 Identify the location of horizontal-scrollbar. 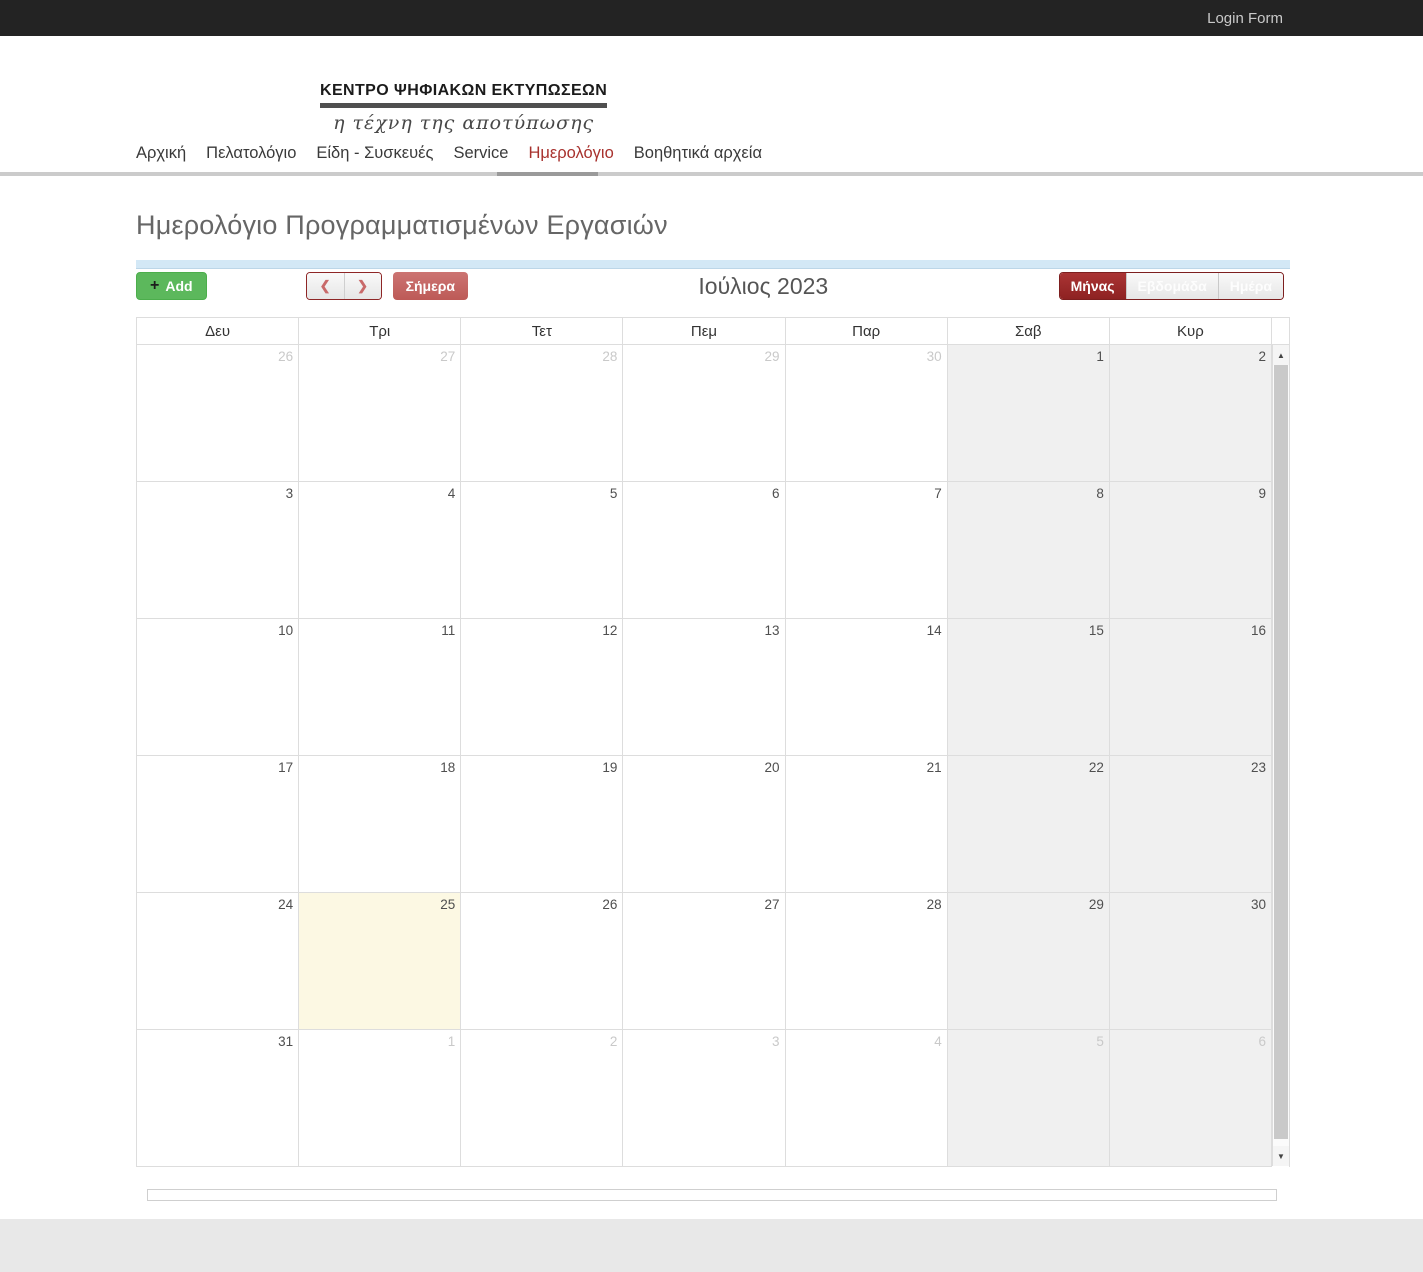
(712, 1195).